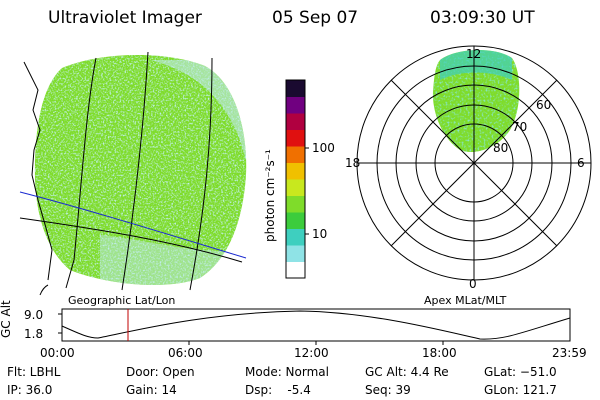  I want to click on terminator-line, so click(133, 225).